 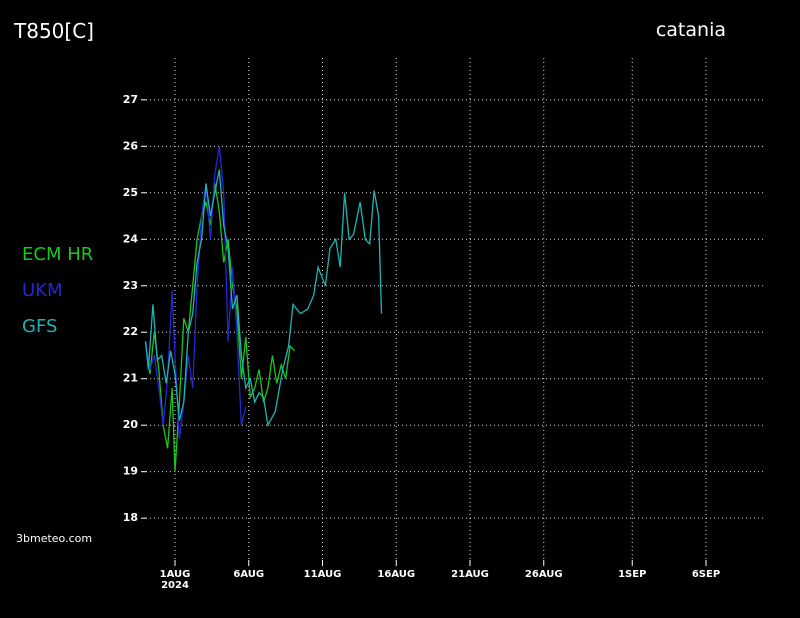 What do you see at coordinates (130, 99) in the screenshot?
I see `y-tick-label: 27` at bounding box center [130, 99].